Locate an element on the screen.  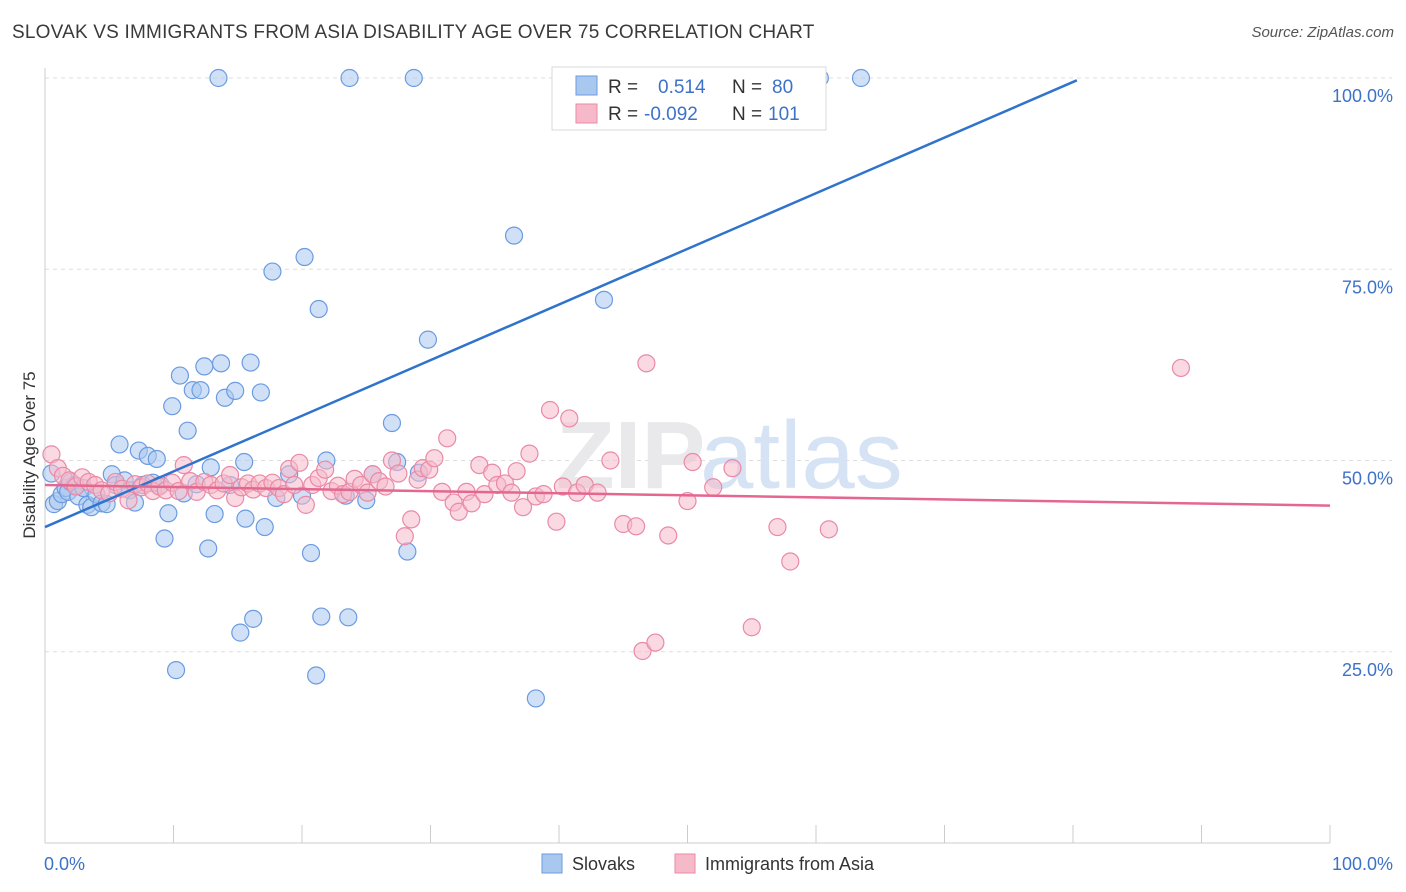
x-tick-label-1: 100.0% is located at coordinates (1362, 864).